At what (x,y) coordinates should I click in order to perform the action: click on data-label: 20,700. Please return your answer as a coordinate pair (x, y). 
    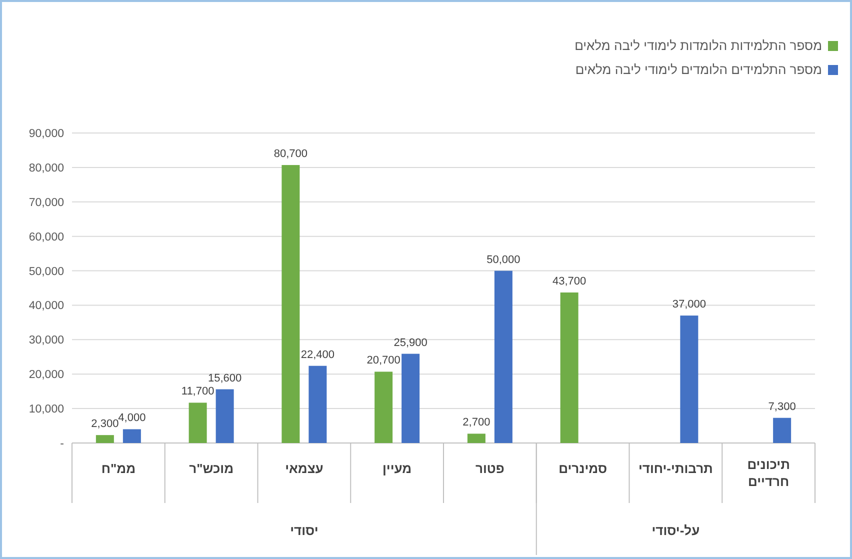
    Looking at the image, I should click on (383, 360).